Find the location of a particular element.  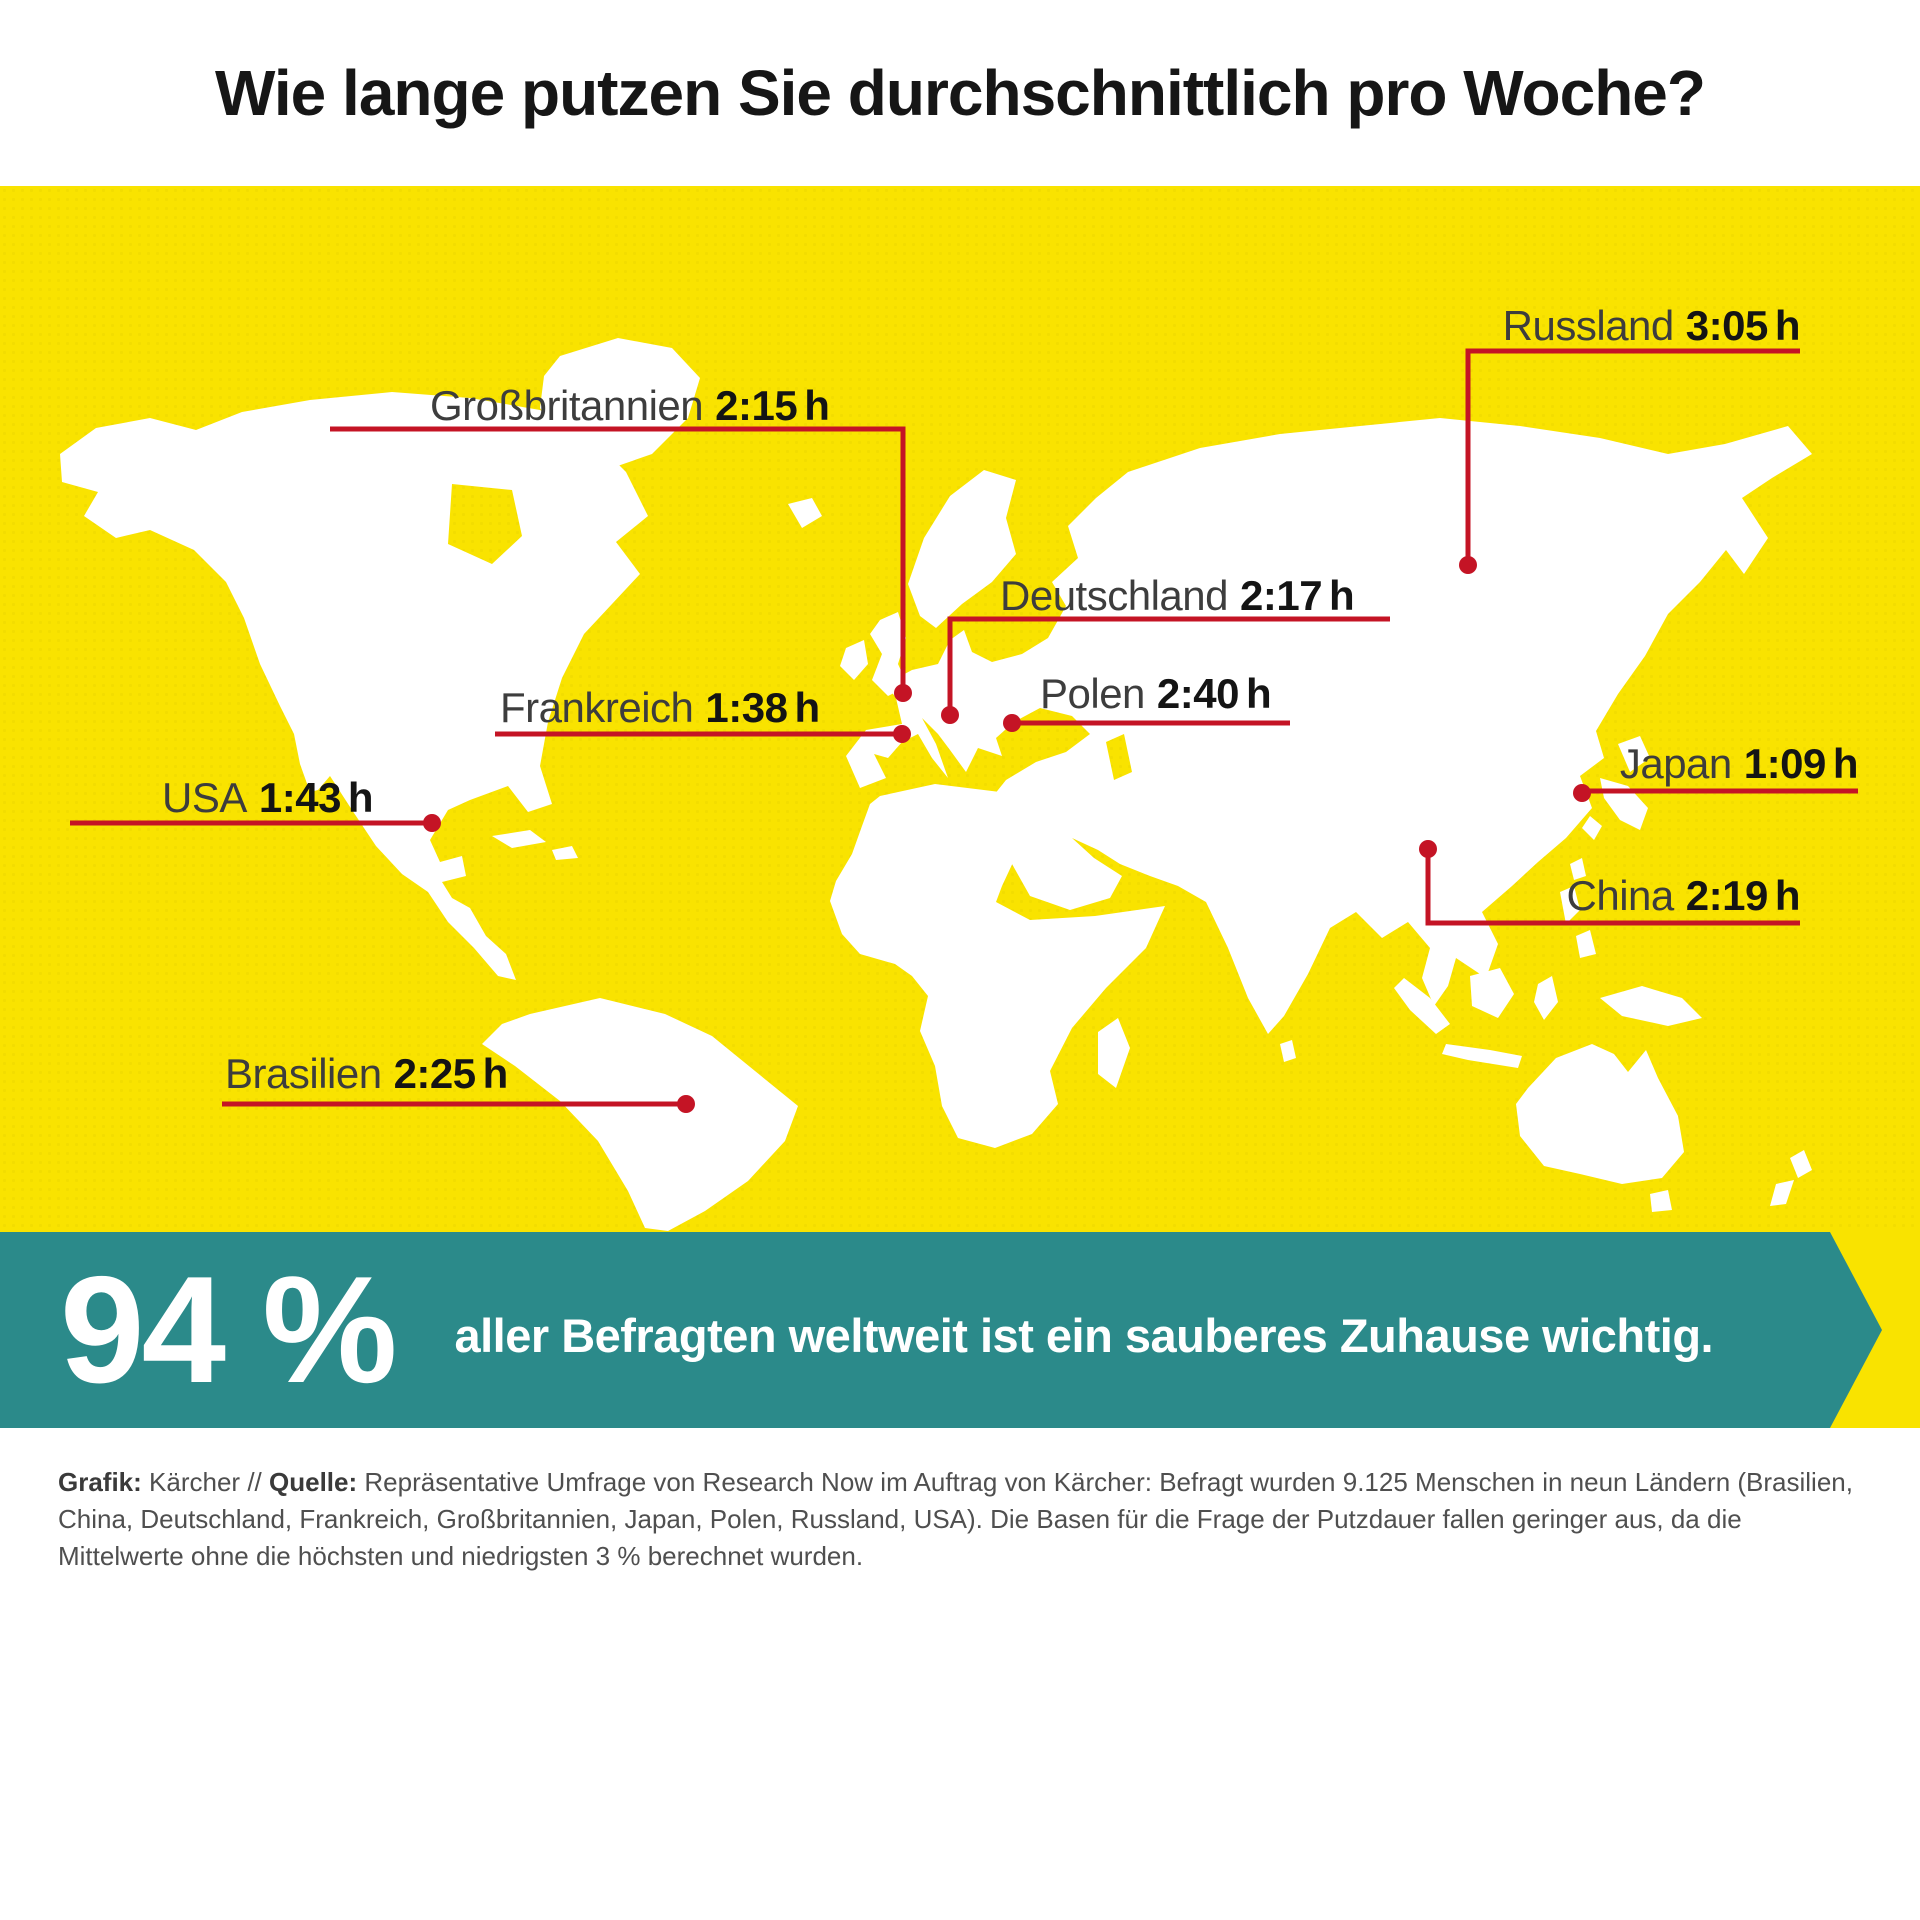

country-value: 2:40 h is located at coordinates (1214, 693).